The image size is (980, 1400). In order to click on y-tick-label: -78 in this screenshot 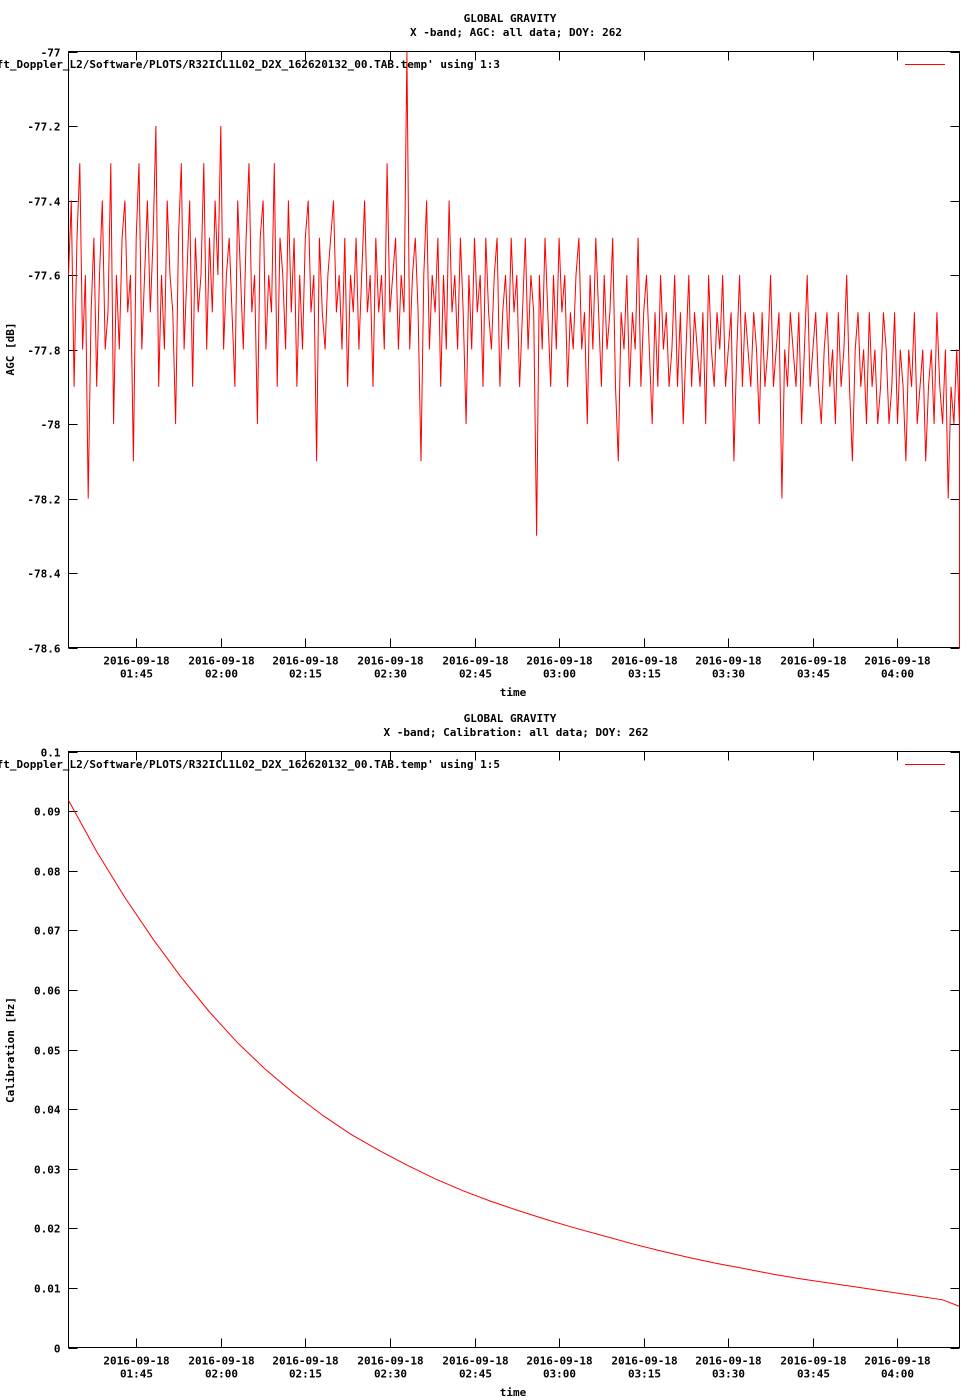, I will do `click(51, 425)`.